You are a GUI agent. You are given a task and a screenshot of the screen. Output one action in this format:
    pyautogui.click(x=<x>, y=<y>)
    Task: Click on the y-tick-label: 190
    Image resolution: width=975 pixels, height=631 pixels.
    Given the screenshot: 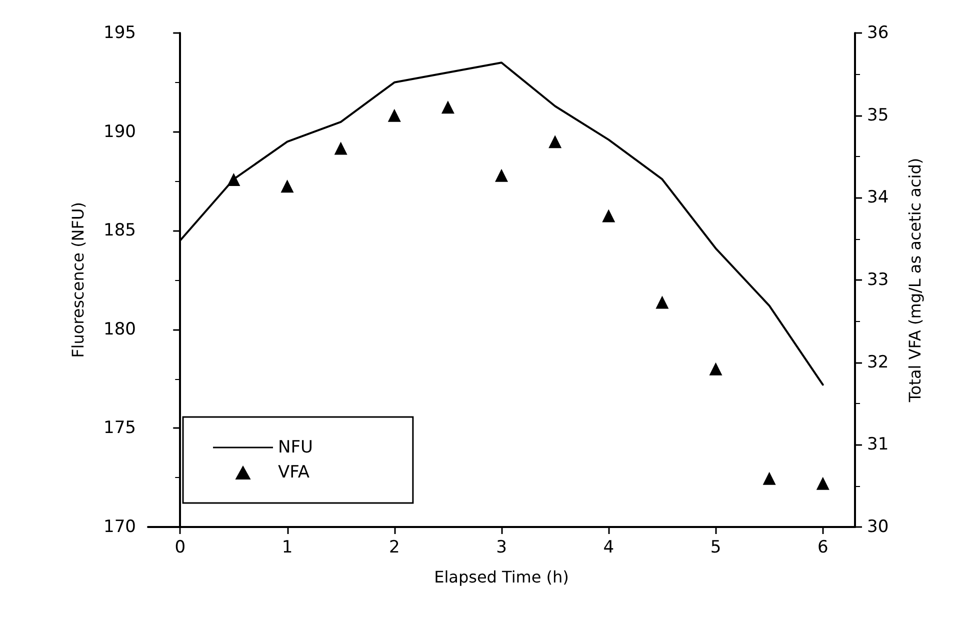 What is the action you would take?
    pyautogui.click(x=120, y=132)
    